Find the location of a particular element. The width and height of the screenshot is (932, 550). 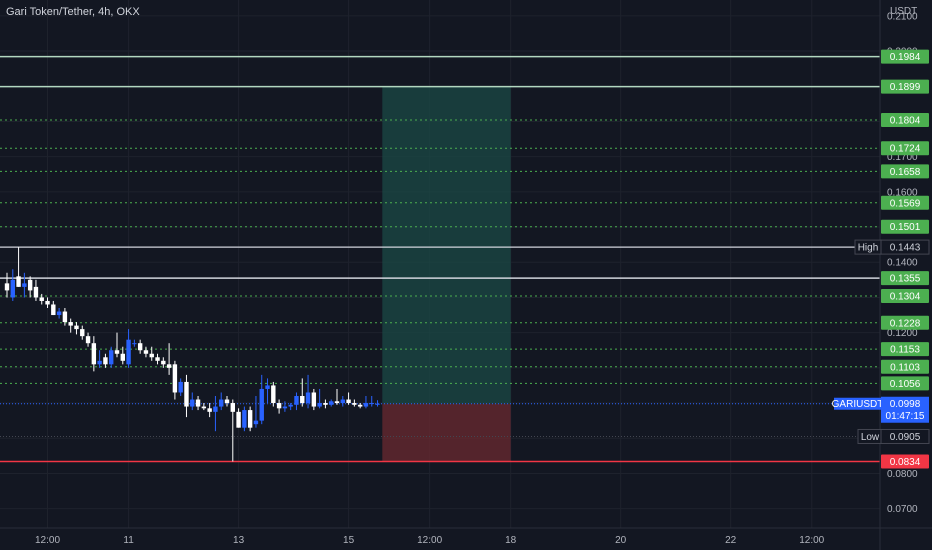

level-tag-label: 0.1501 is located at coordinates (905, 227).